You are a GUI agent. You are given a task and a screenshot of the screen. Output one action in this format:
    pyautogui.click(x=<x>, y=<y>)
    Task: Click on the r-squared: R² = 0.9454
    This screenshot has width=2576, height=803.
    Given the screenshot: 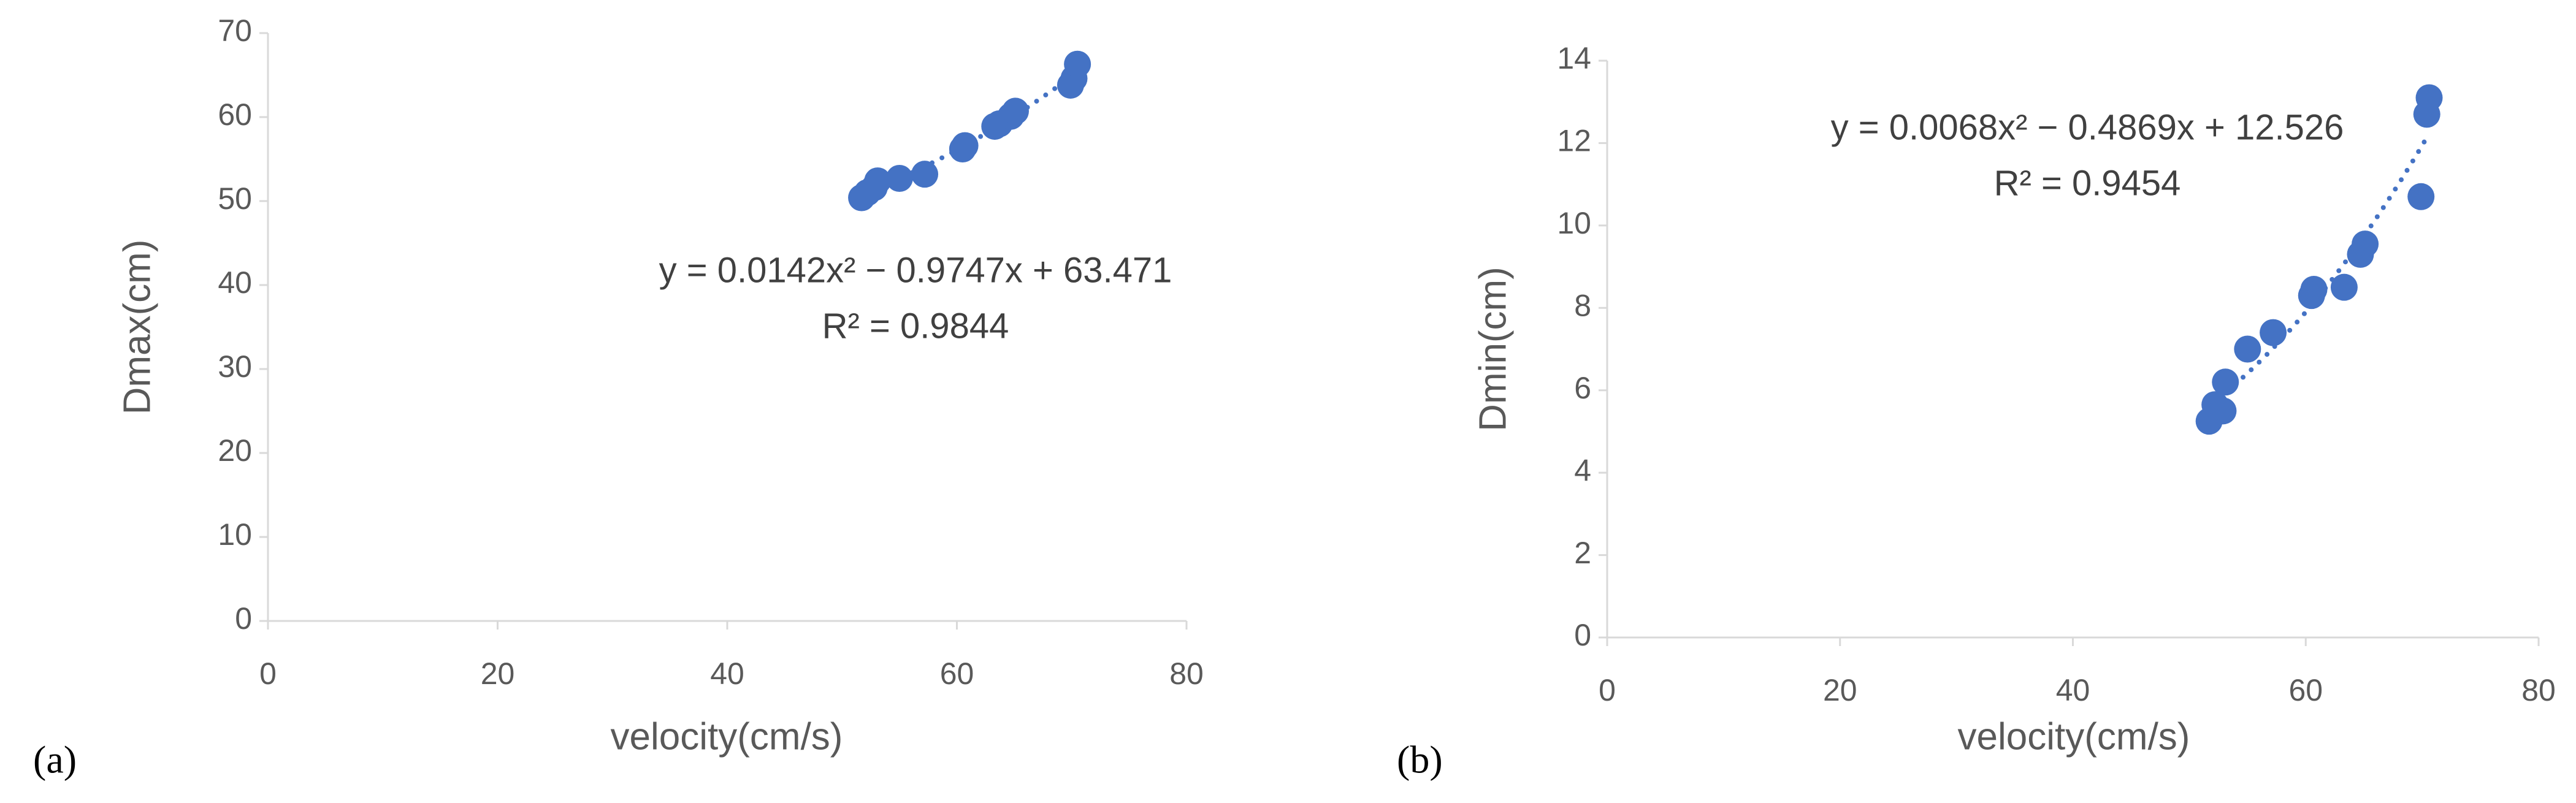 What is the action you would take?
    pyautogui.click(x=2087, y=183)
    